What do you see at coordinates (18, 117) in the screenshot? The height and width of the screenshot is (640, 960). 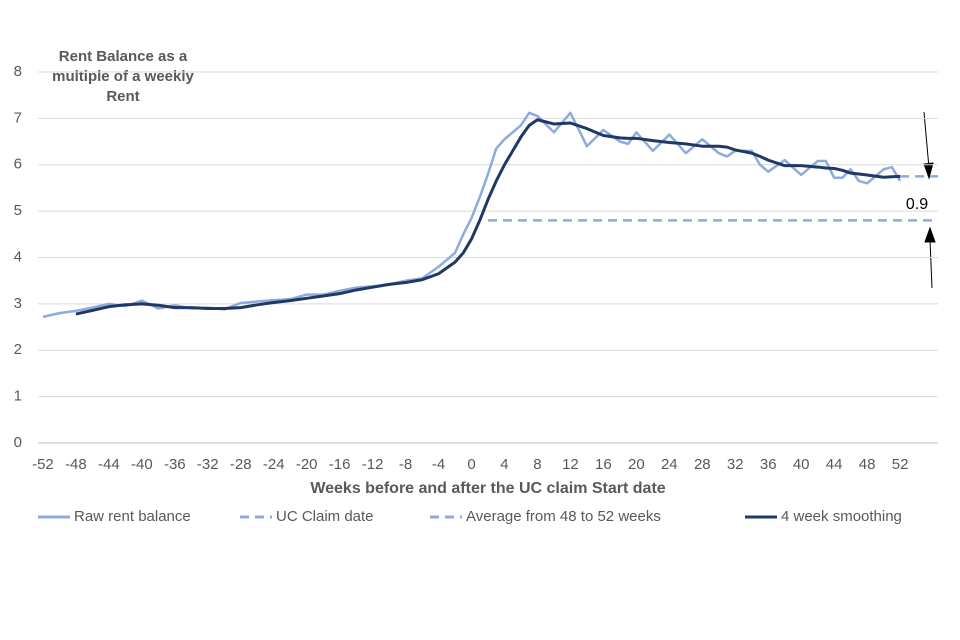 I see `y-tick-label: 7` at bounding box center [18, 117].